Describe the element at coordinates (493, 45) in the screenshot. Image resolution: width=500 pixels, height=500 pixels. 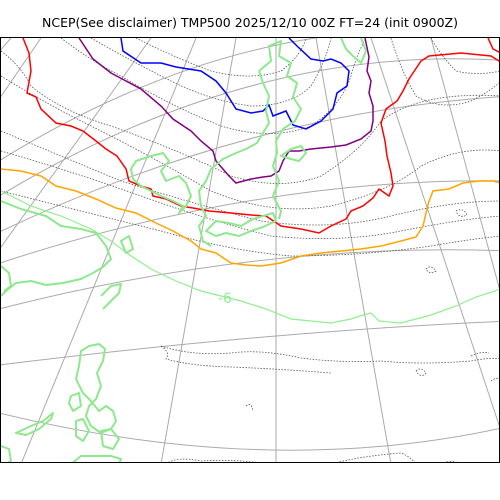
I see `contour-red-top` at that location.